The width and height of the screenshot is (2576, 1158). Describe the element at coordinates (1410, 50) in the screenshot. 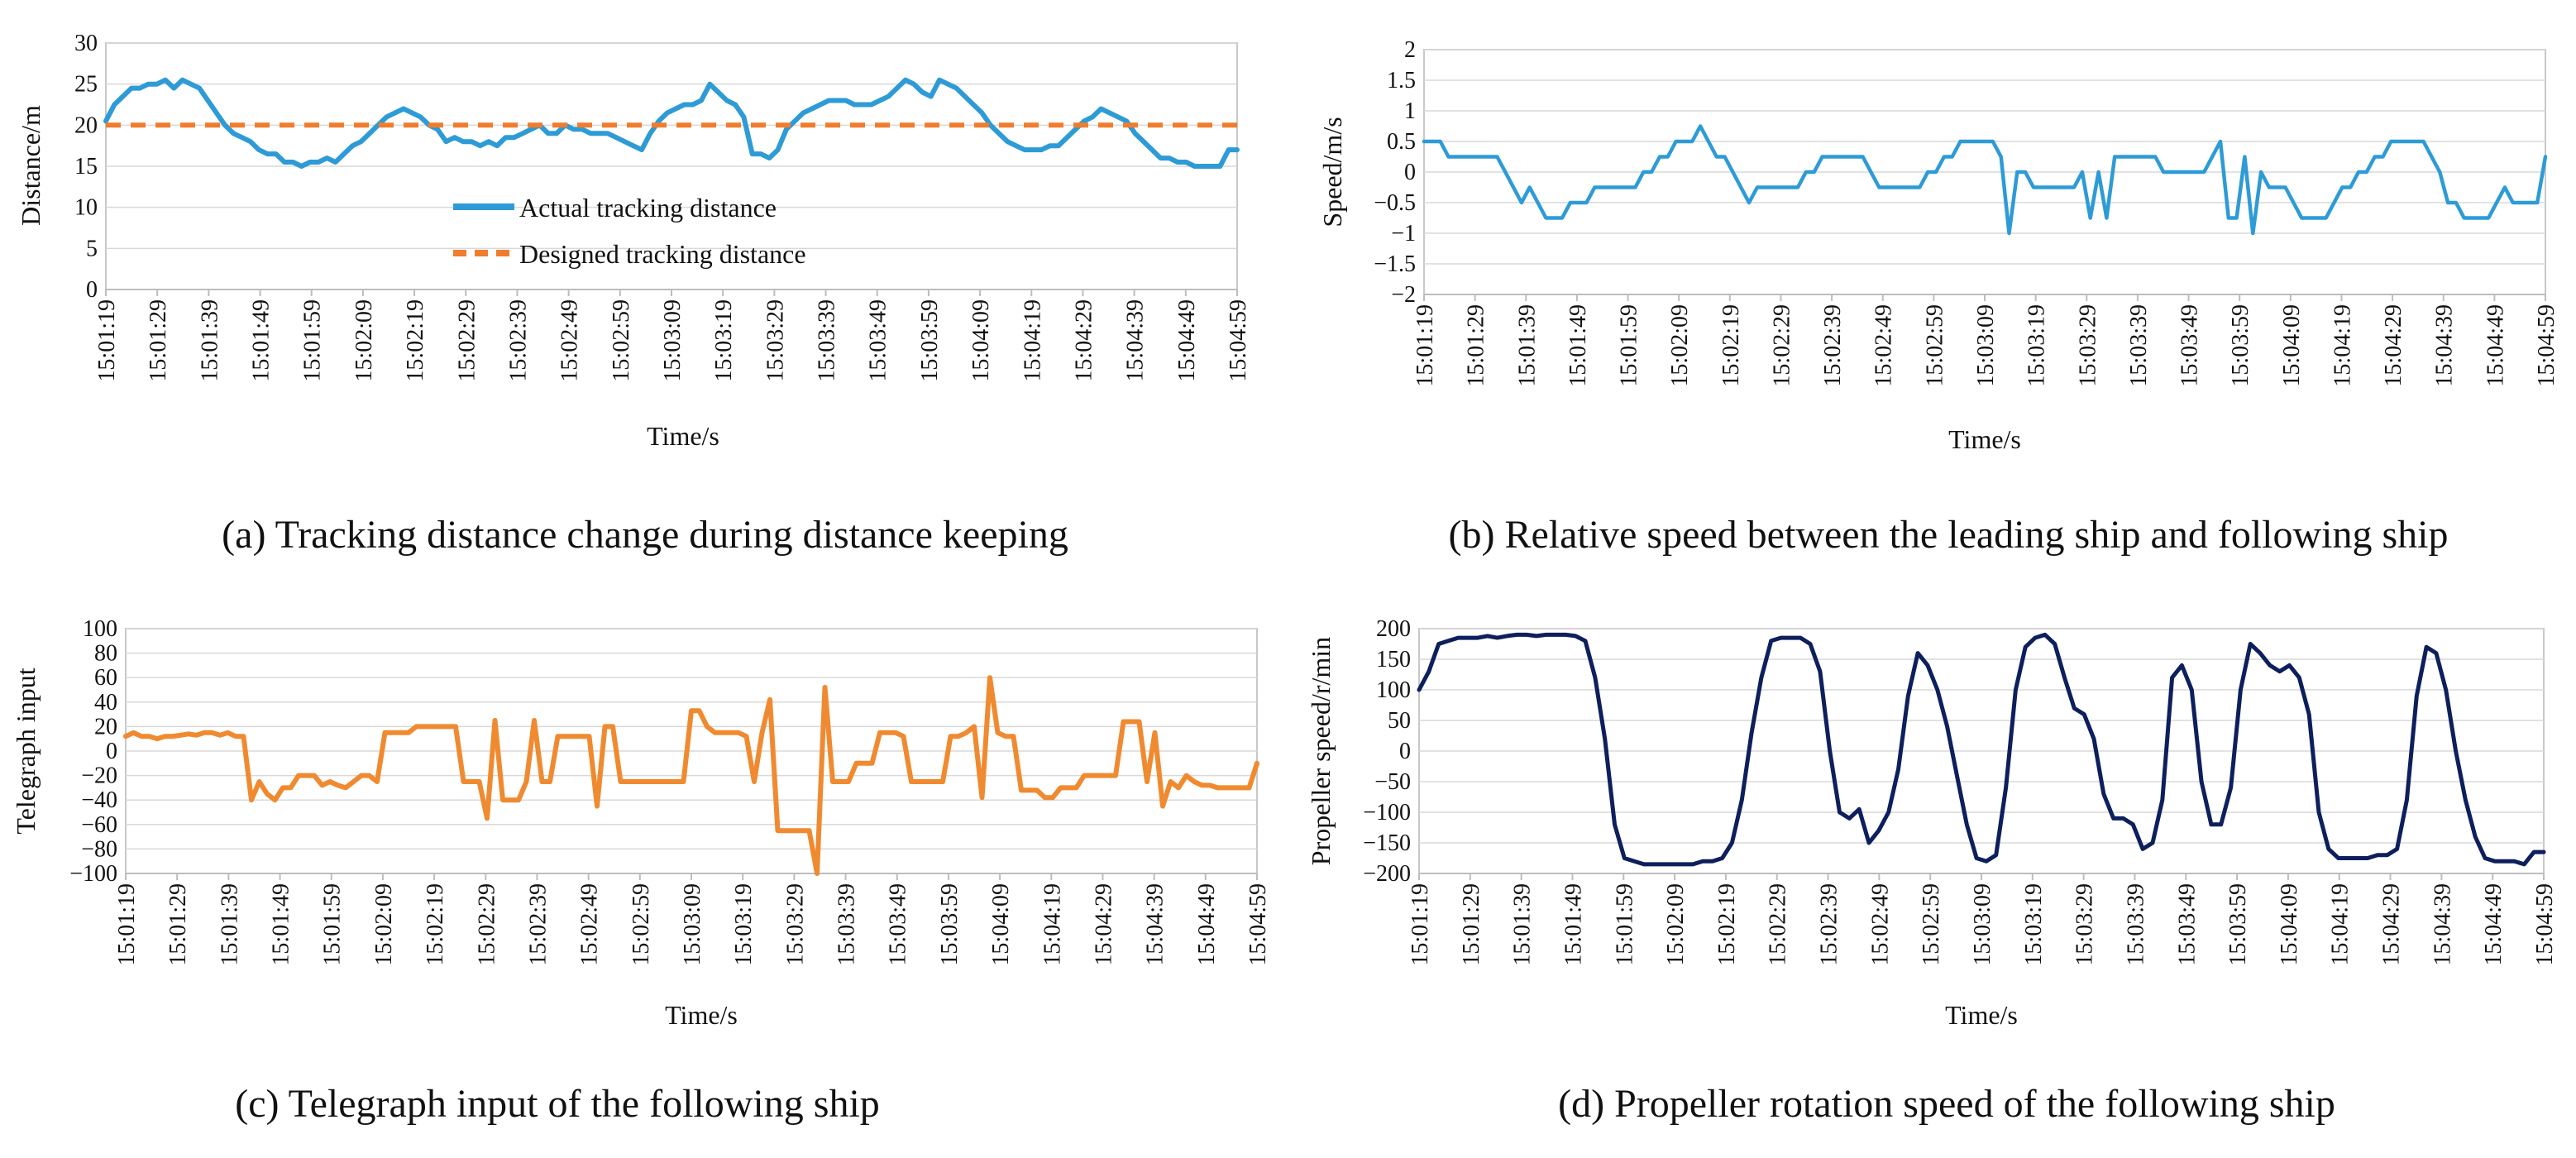

I see `y-tick-label: 2` at that location.